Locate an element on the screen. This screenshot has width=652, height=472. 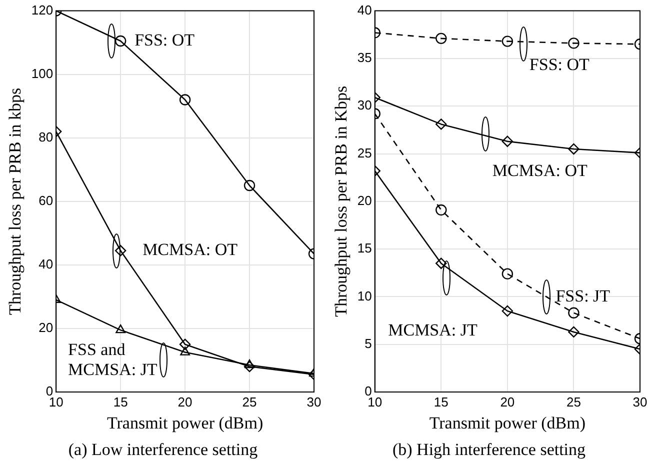
y-tick-label: 15 is located at coordinates (364, 248).